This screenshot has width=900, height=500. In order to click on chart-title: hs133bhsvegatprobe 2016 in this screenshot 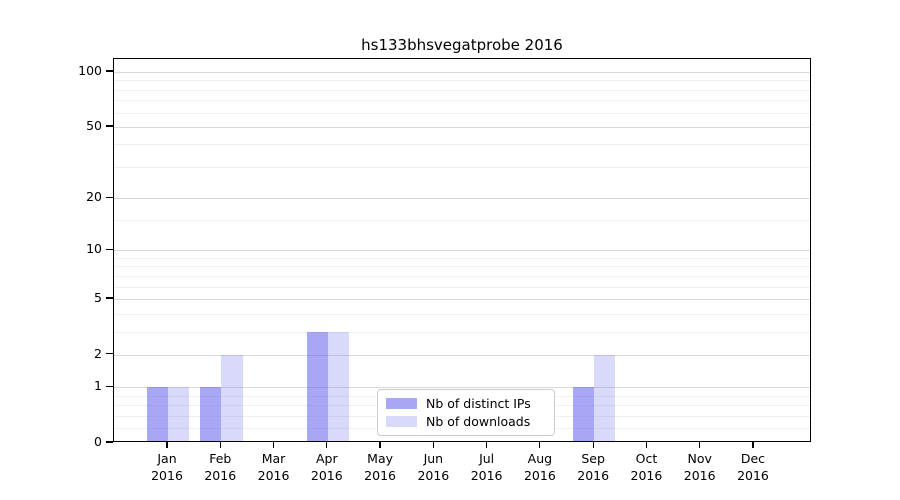, I will do `click(462, 45)`.